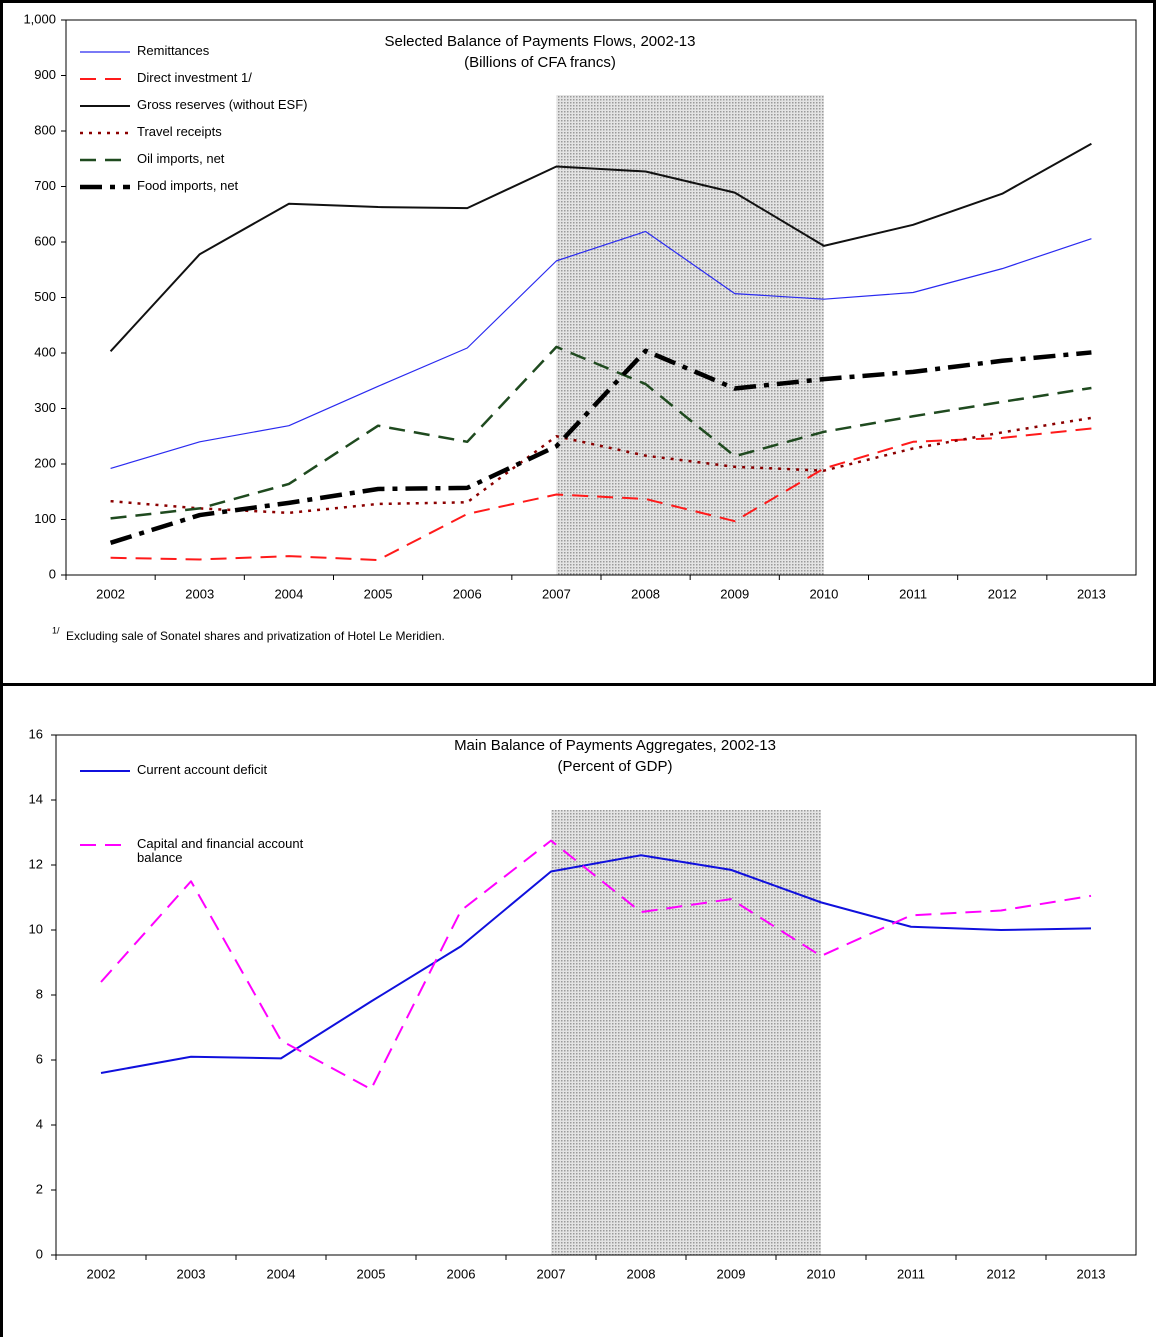 This screenshot has width=1156, height=1337. I want to click on legend-label: Travel receipts, so click(179, 131).